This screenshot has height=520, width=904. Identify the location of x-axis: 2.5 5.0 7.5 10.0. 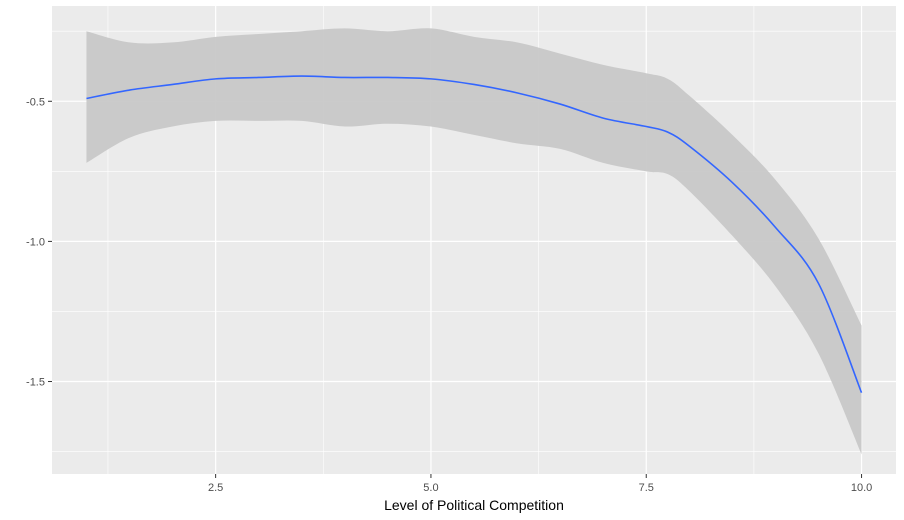
(540, 484).